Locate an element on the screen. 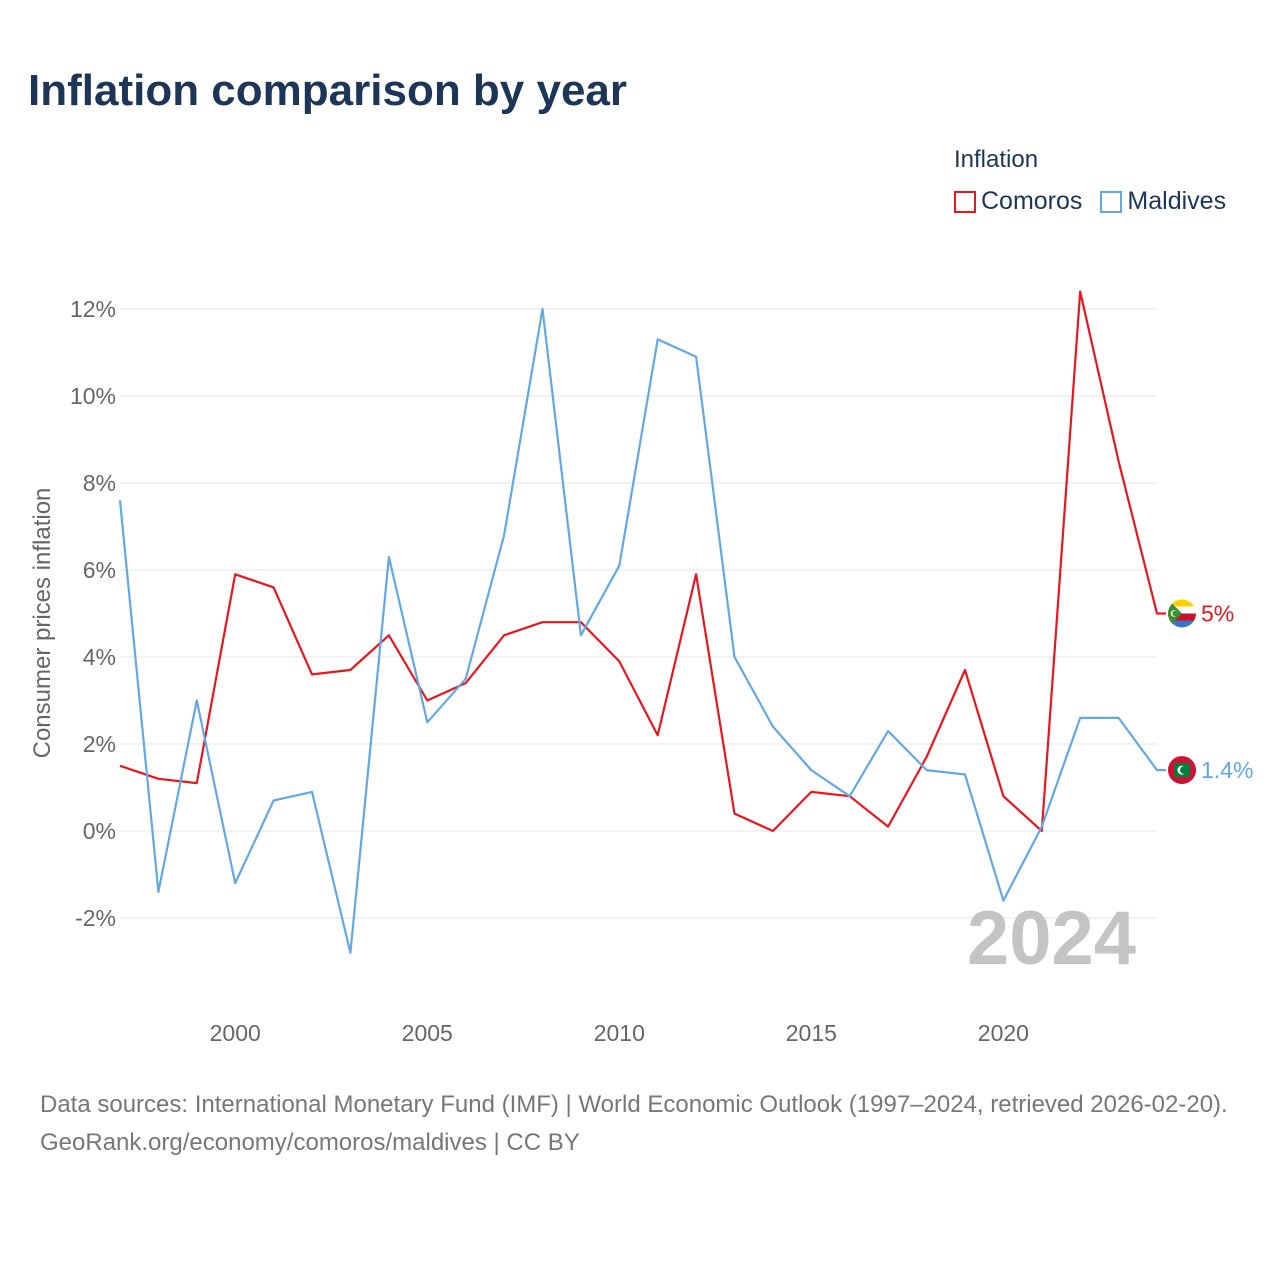  end-label-maldives: 1.4% is located at coordinates (1227, 770).